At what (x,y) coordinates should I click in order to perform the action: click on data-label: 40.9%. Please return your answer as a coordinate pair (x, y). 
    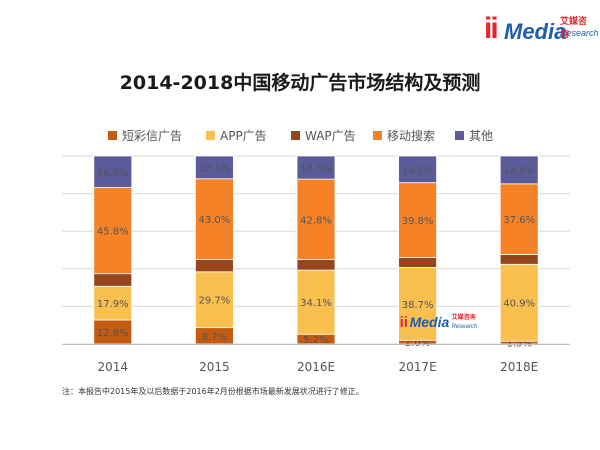
    Looking at the image, I should click on (519, 304).